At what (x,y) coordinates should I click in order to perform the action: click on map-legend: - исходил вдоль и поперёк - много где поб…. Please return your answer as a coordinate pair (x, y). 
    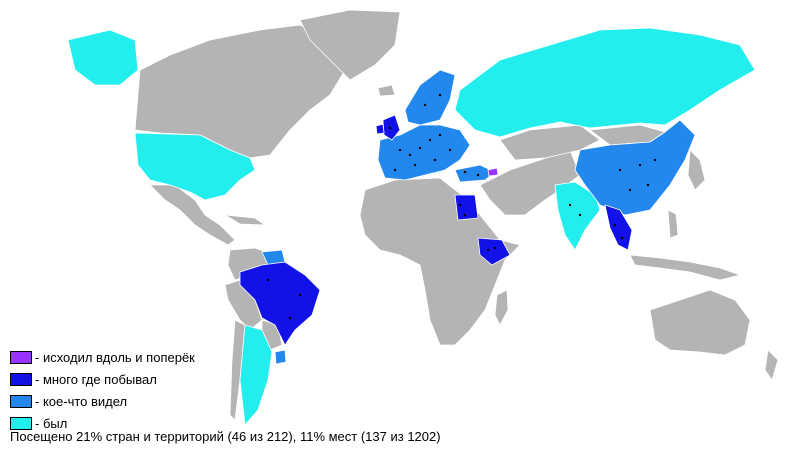
    Looking at the image, I should click on (102, 390).